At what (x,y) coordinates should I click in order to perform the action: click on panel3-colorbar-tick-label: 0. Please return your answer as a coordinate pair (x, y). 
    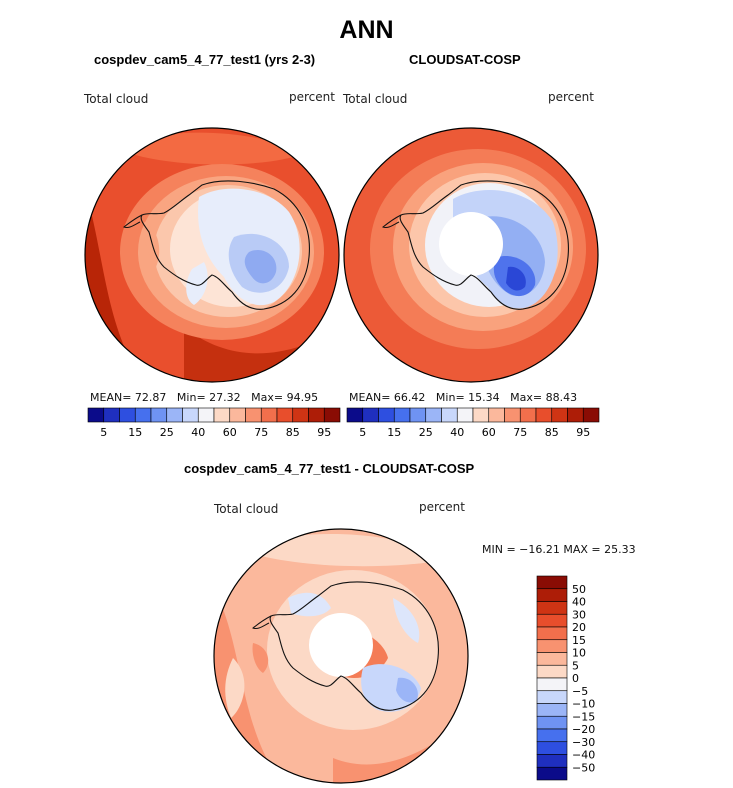
    Looking at the image, I should click on (575, 678).